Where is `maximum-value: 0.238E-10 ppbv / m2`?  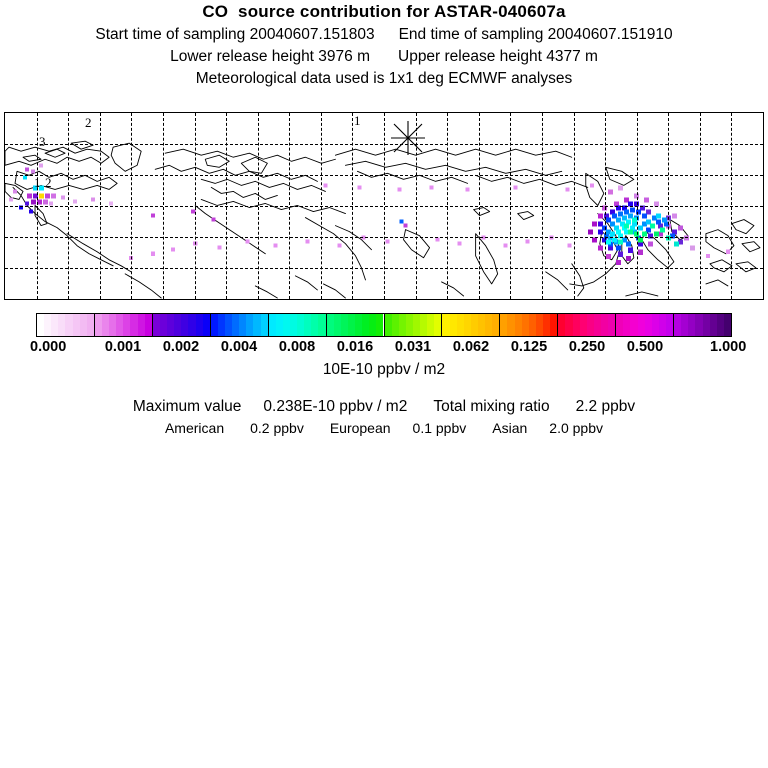 maximum-value: 0.238E-10 ppbv / m2 is located at coordinates (335, 406).